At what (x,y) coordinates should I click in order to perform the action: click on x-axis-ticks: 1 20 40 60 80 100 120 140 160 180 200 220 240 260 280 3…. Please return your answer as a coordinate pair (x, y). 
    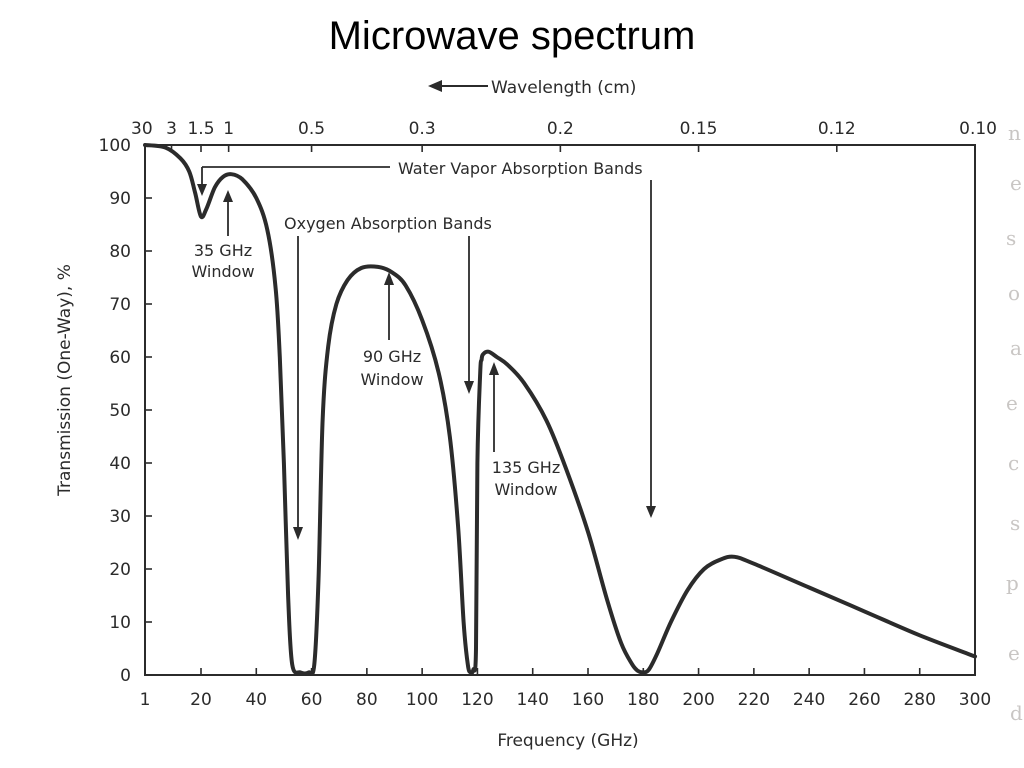
    Looking at the image, I should click on (565, 689).